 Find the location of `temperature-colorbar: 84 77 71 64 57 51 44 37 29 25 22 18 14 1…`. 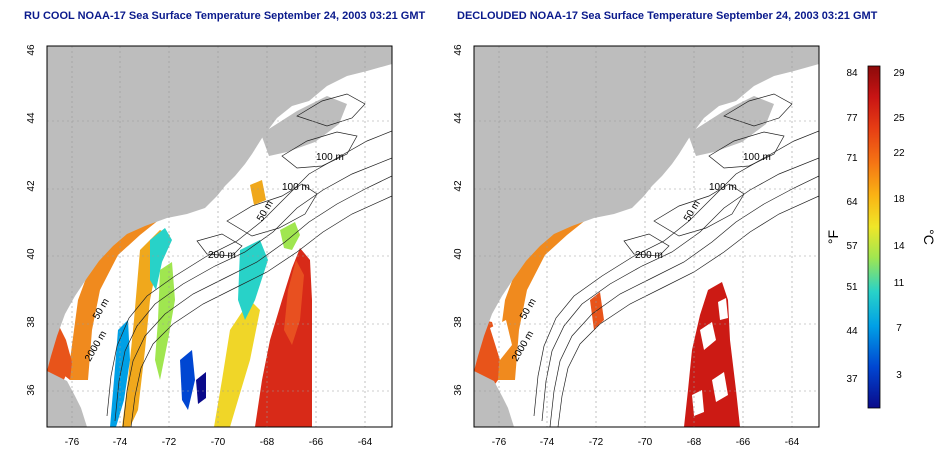

temperature-colorbar: 84 77 71 64 57 51 44 37 29 25 22 18 14 1… is located at coordinates (881, 237).